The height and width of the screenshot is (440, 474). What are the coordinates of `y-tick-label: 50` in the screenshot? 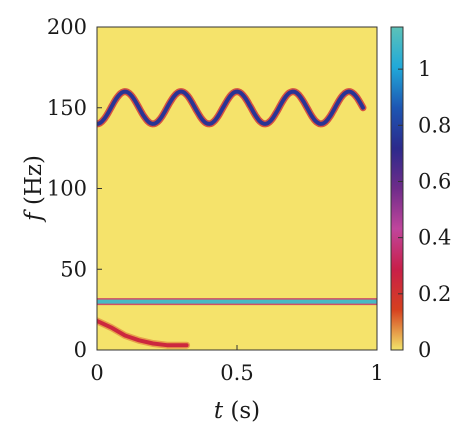 It's located at (73, 269).